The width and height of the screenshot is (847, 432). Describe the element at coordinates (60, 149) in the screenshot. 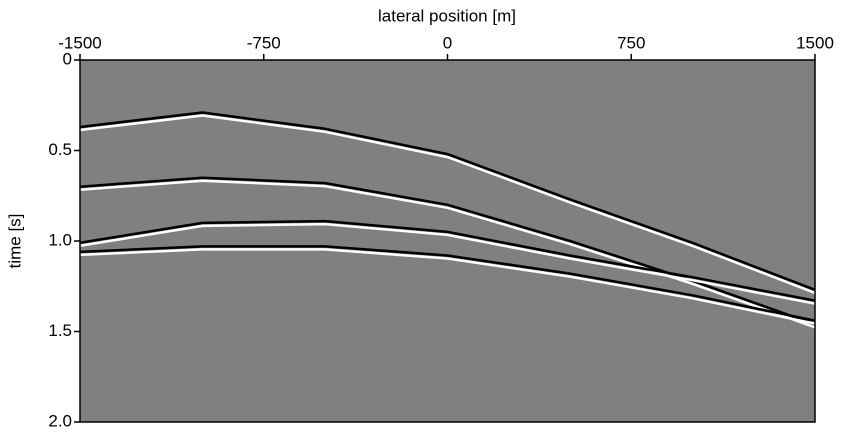

I see `y-tick-label: 0.5` at that location.